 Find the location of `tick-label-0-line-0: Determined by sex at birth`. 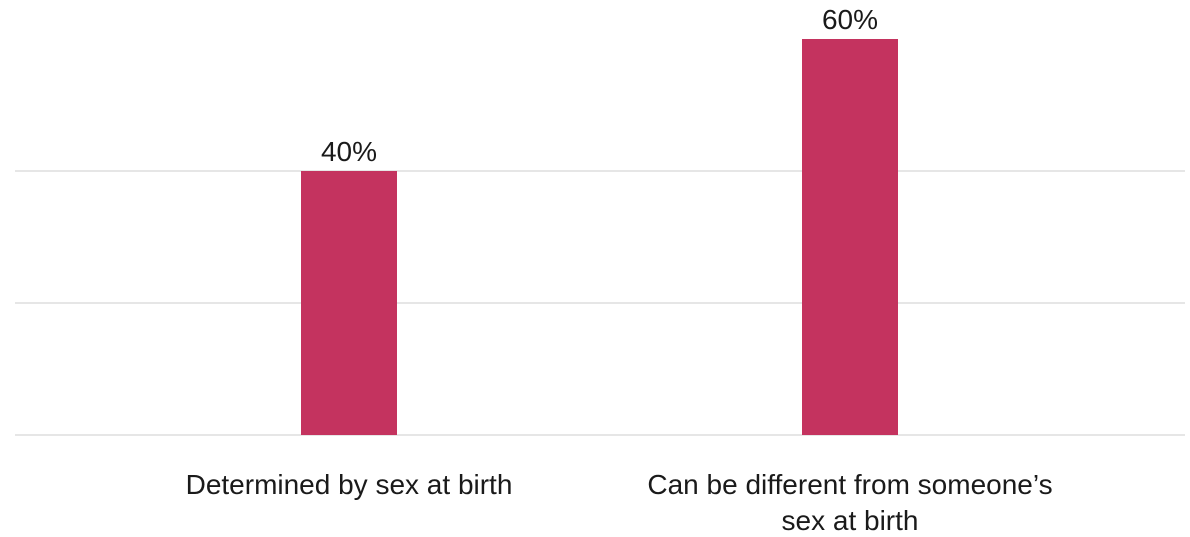

tick-label-0-line-0: Determined by sex at birth is located at coordinates (349, 484).